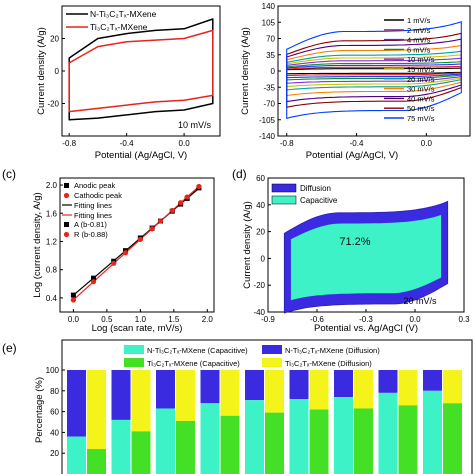 Image resolution: width=474 pixels, height=474 pixels. Describe the element at coordinates (41, 71) in the screenshot. I see `panel-a-ylabel: Current density (A/g)` at that location.